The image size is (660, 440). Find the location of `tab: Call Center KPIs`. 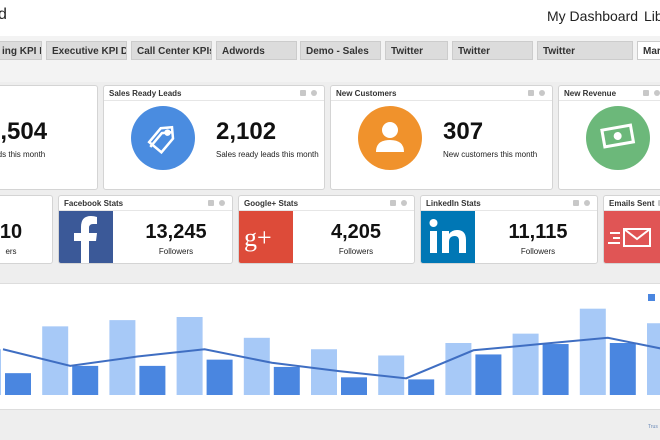

tab: Call Center KPIs is located at coordinates (171, 50).